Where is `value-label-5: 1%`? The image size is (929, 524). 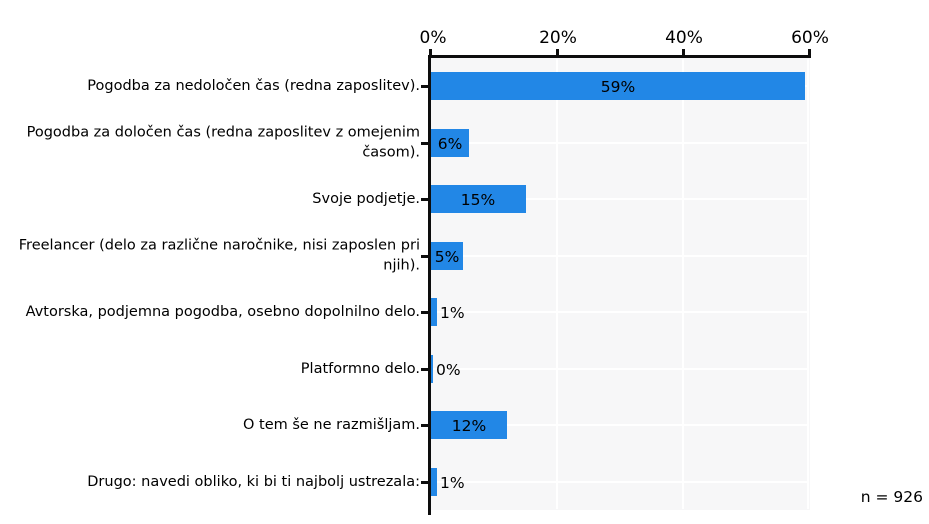
value-label-5: 1% is located at coordinates (452, 313).